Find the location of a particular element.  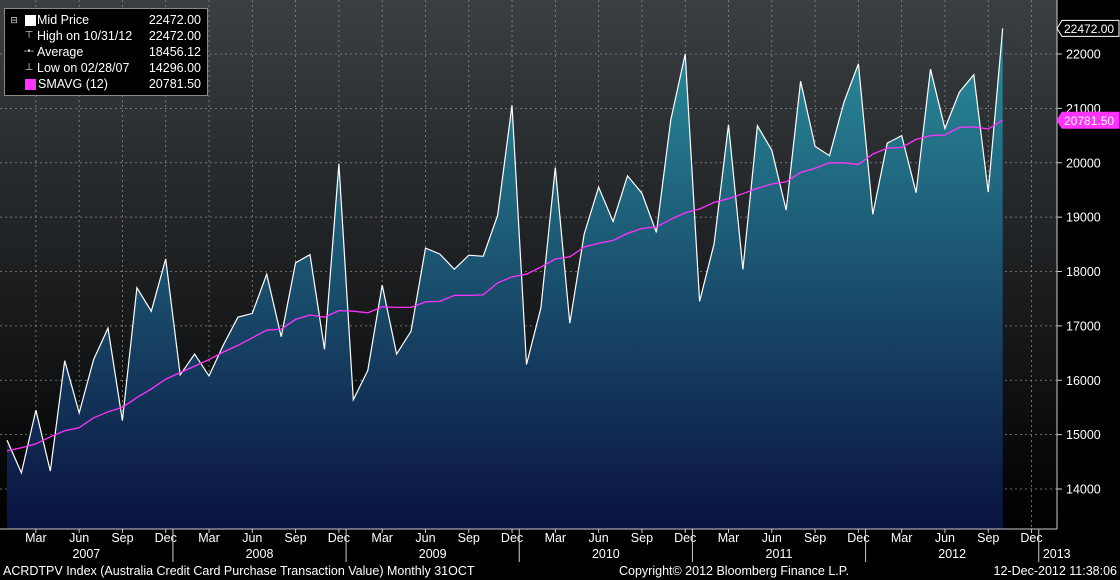

average-line-icon: -•- is located at coordinates (29, 51).